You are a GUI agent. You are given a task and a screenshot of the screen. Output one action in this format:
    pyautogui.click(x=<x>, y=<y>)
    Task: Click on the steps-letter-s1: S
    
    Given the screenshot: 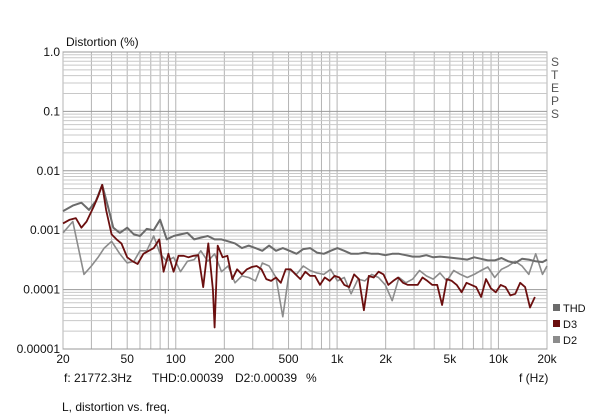 What is the action you would take?
    pyautogui.click(x=555, y=62)
    